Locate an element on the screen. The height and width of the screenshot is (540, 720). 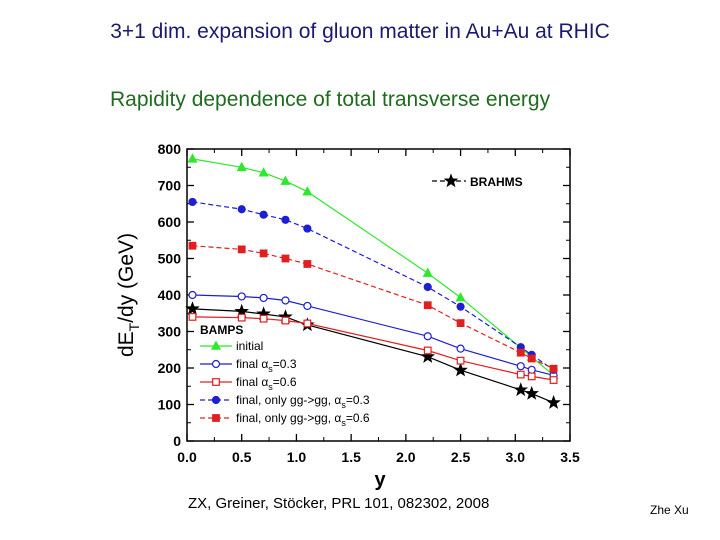
y-tick-label: 200 is located at coordinates (170, 368).